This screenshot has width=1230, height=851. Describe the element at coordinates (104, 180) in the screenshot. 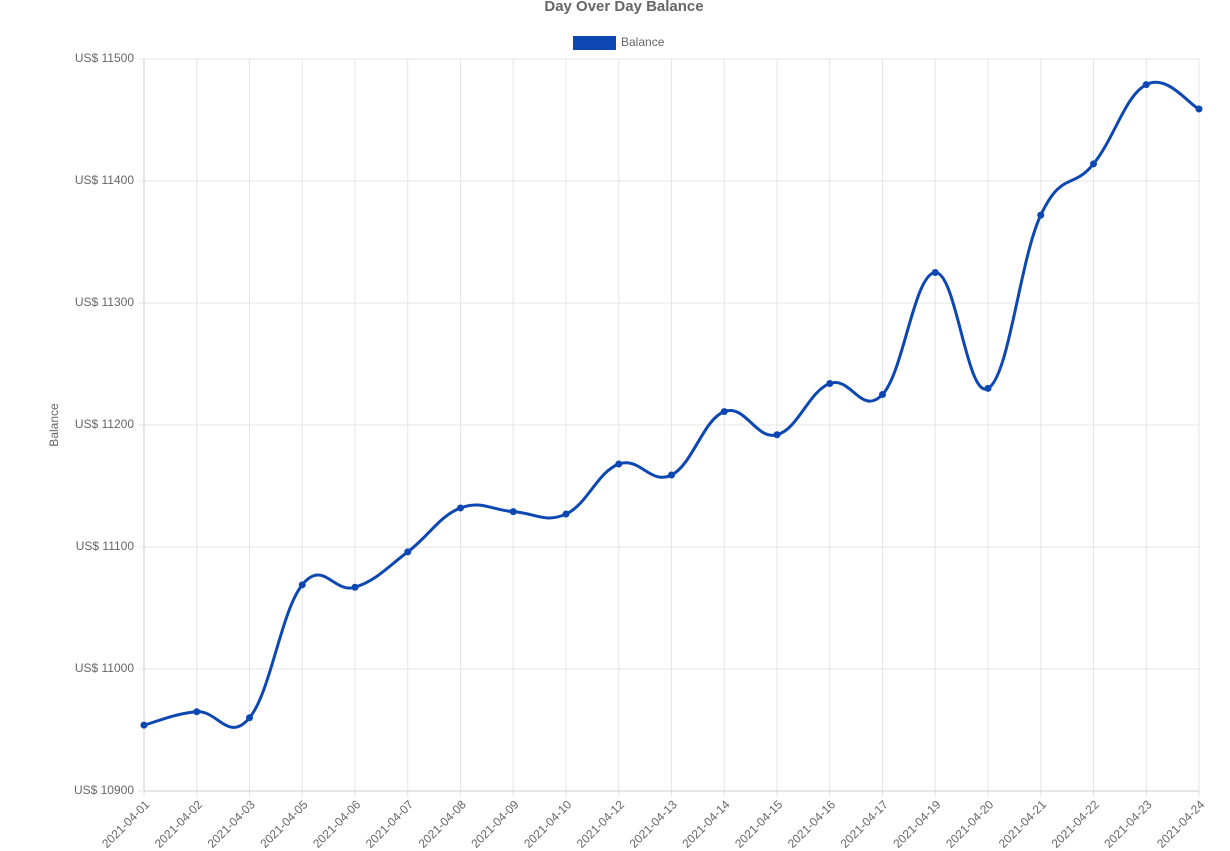

I see `y-tick-label: US$ 11400` at that location.